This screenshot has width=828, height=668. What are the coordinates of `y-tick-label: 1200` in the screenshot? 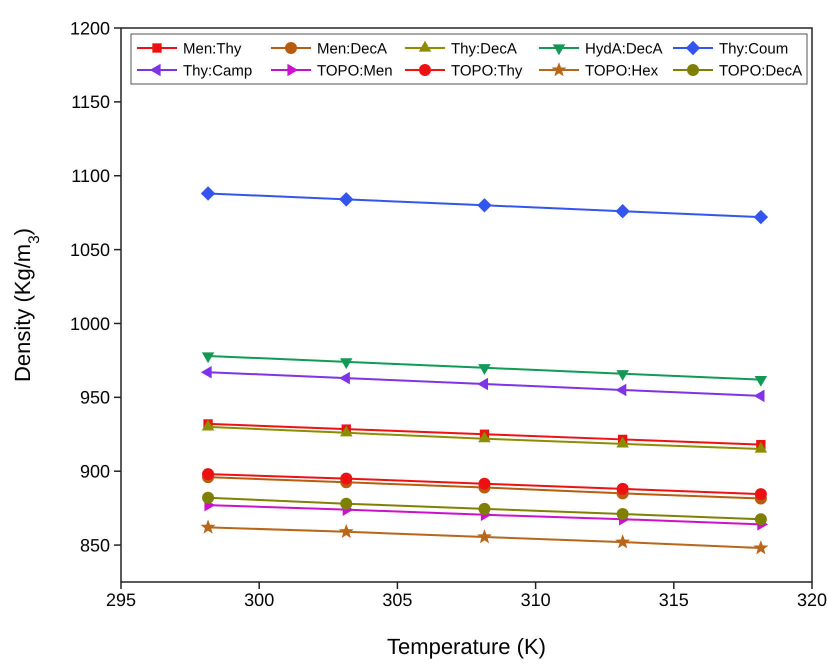 It's located at (90, 28).